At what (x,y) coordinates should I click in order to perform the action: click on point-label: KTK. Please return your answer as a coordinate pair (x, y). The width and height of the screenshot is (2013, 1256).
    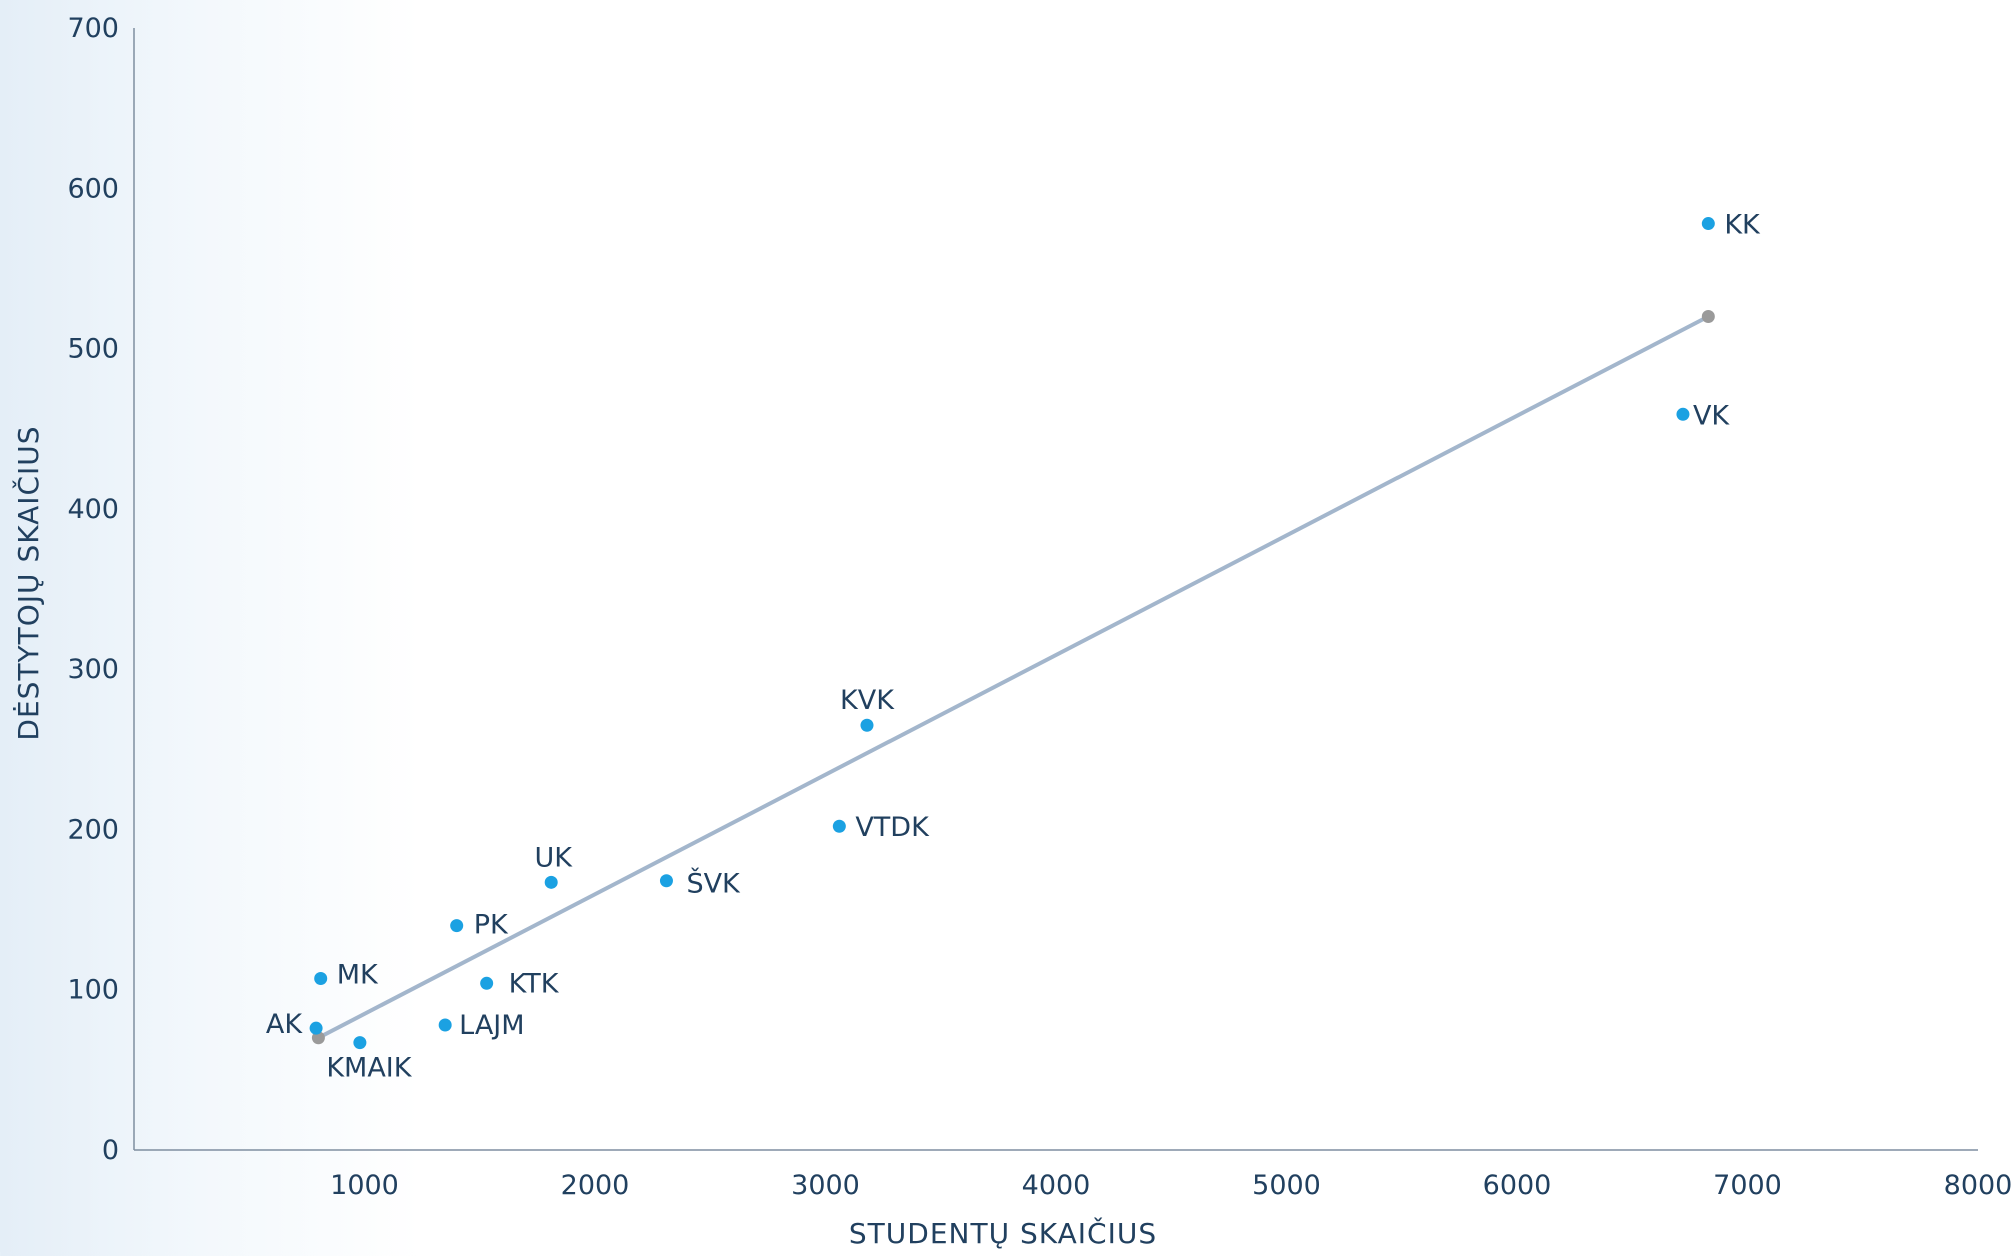
    Looking at the image, I should click on (534, 983).